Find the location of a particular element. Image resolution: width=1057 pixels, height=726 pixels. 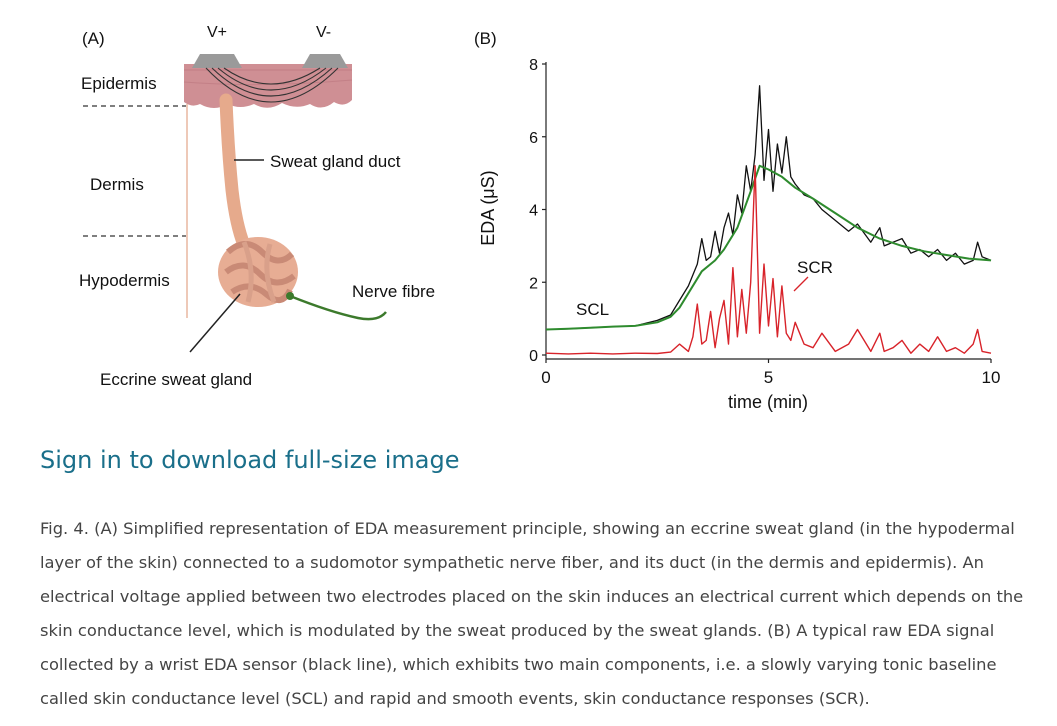

electrode-positive-label: V+ is located at coordinates (217, 32).